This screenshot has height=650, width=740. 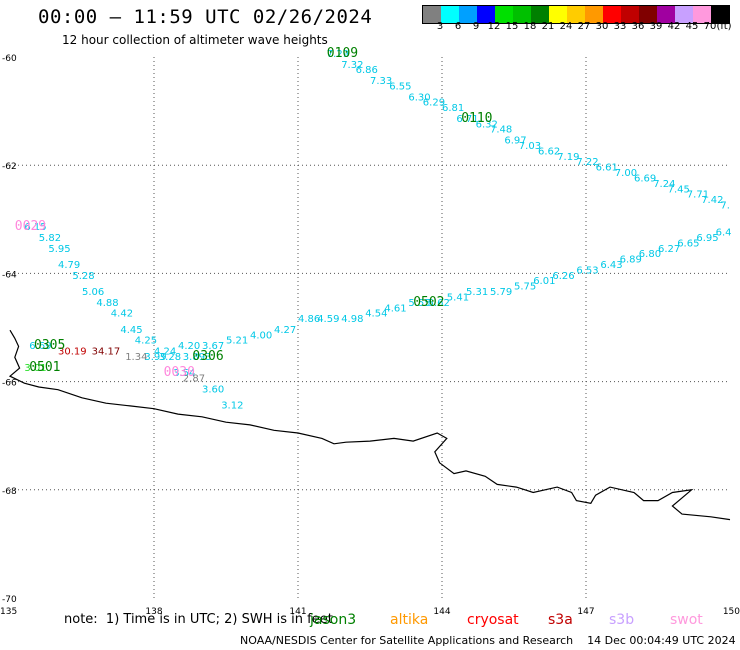 I want to click on swh-value: 6.29, so click(x=434, y=103).